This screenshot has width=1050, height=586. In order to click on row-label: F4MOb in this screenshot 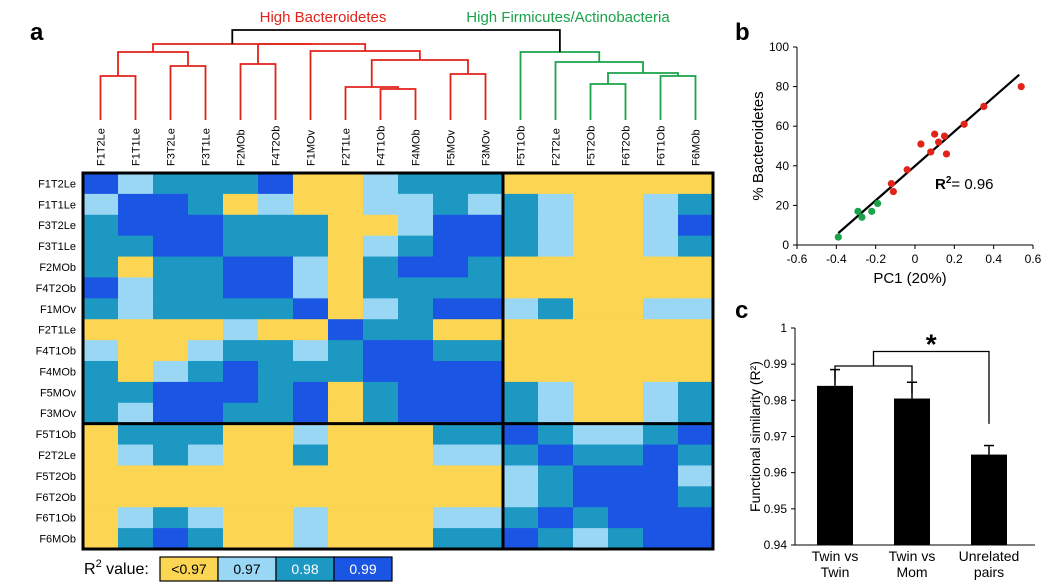, I will do `click(57, 372)`.